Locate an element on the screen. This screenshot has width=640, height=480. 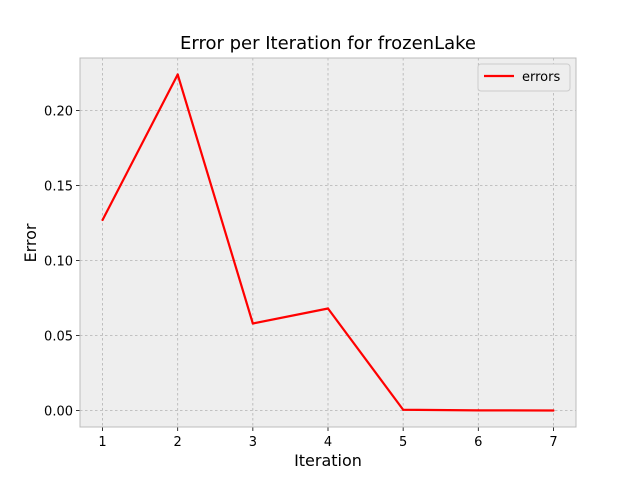
y-tick-label: 0.20 is located at coordinates (58, 112).